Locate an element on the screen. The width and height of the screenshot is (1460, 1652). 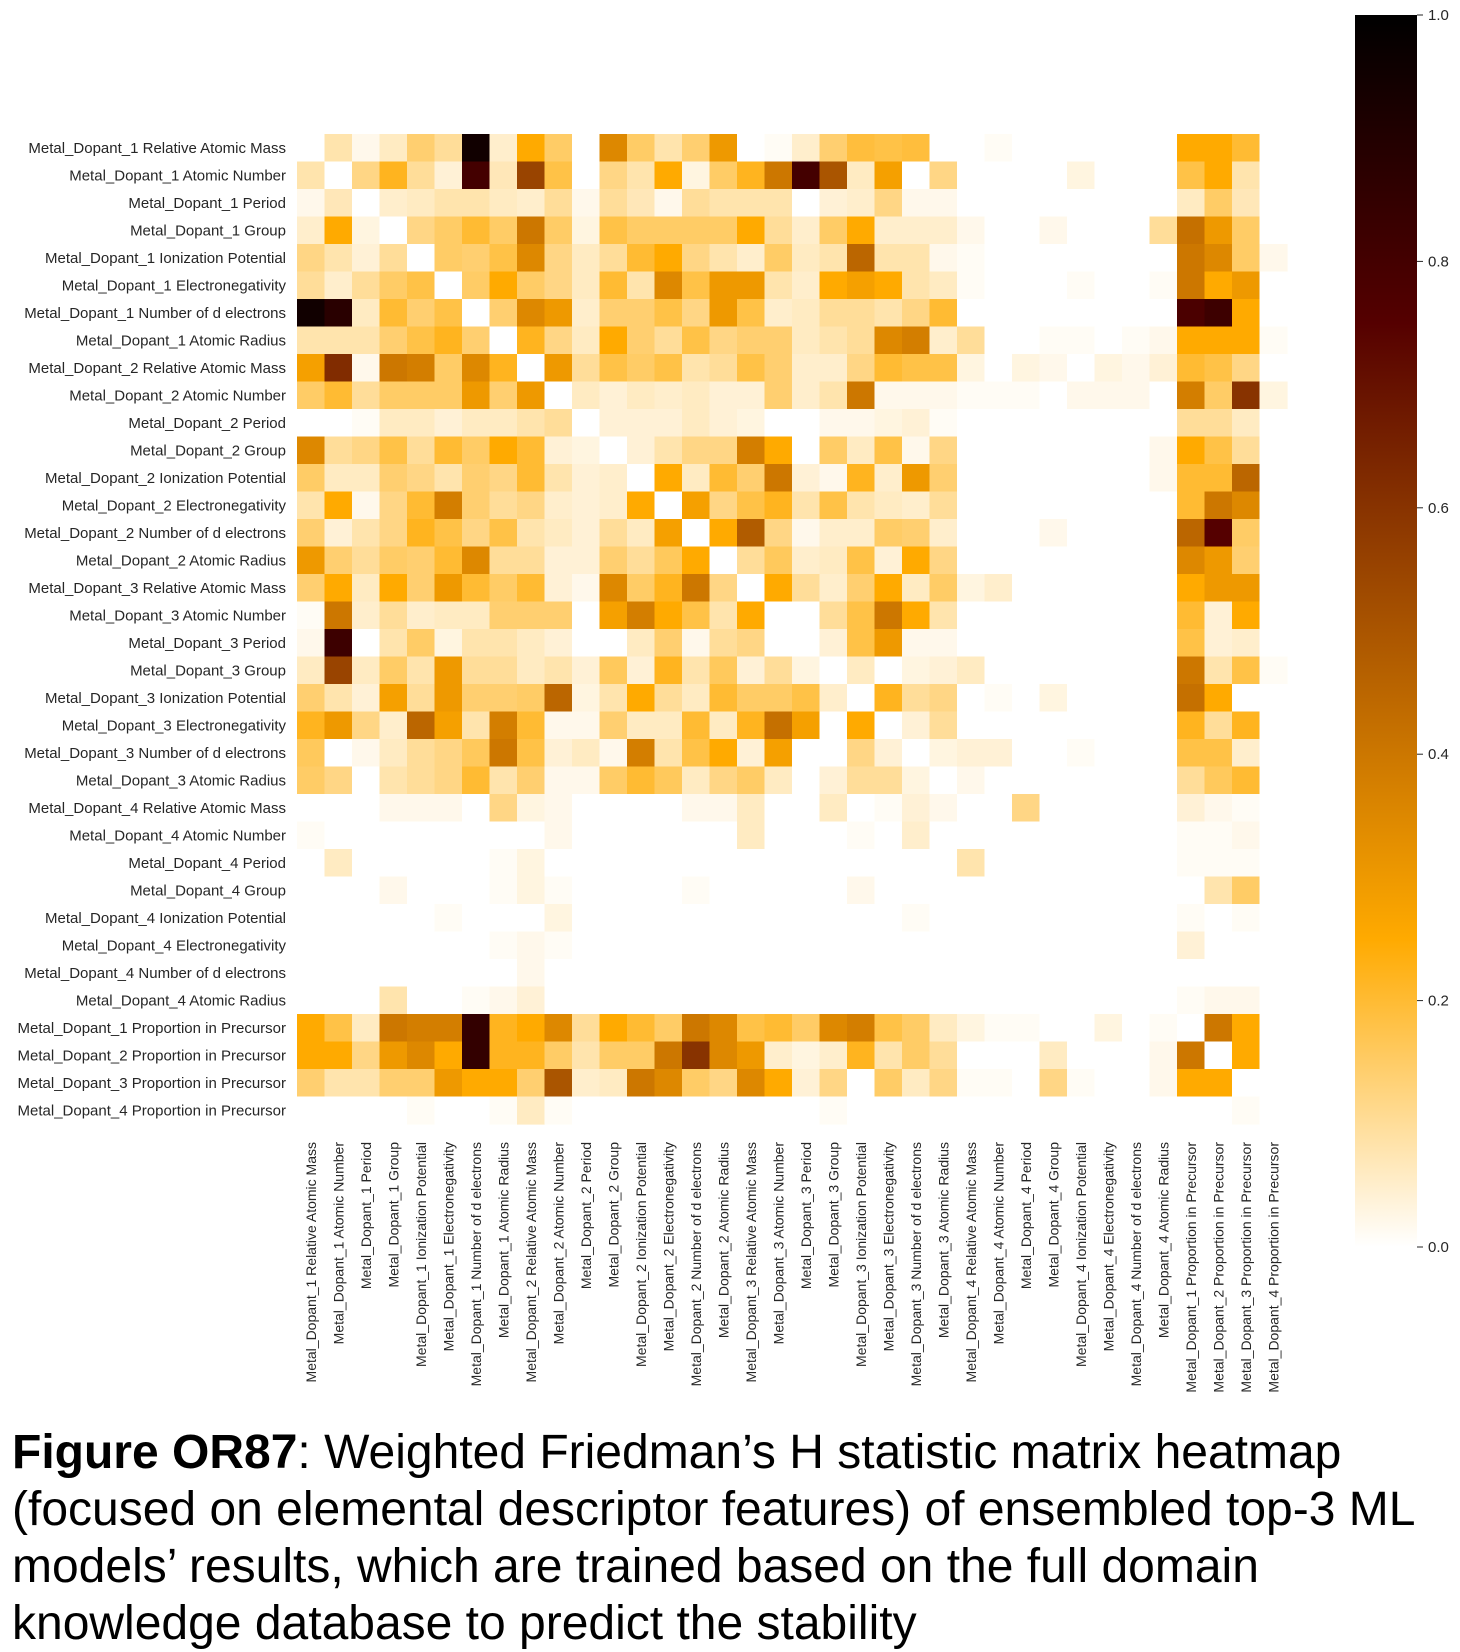
column-label: Metal_Dopant_3 Atomic Number is located at coordinates (778, 1243).